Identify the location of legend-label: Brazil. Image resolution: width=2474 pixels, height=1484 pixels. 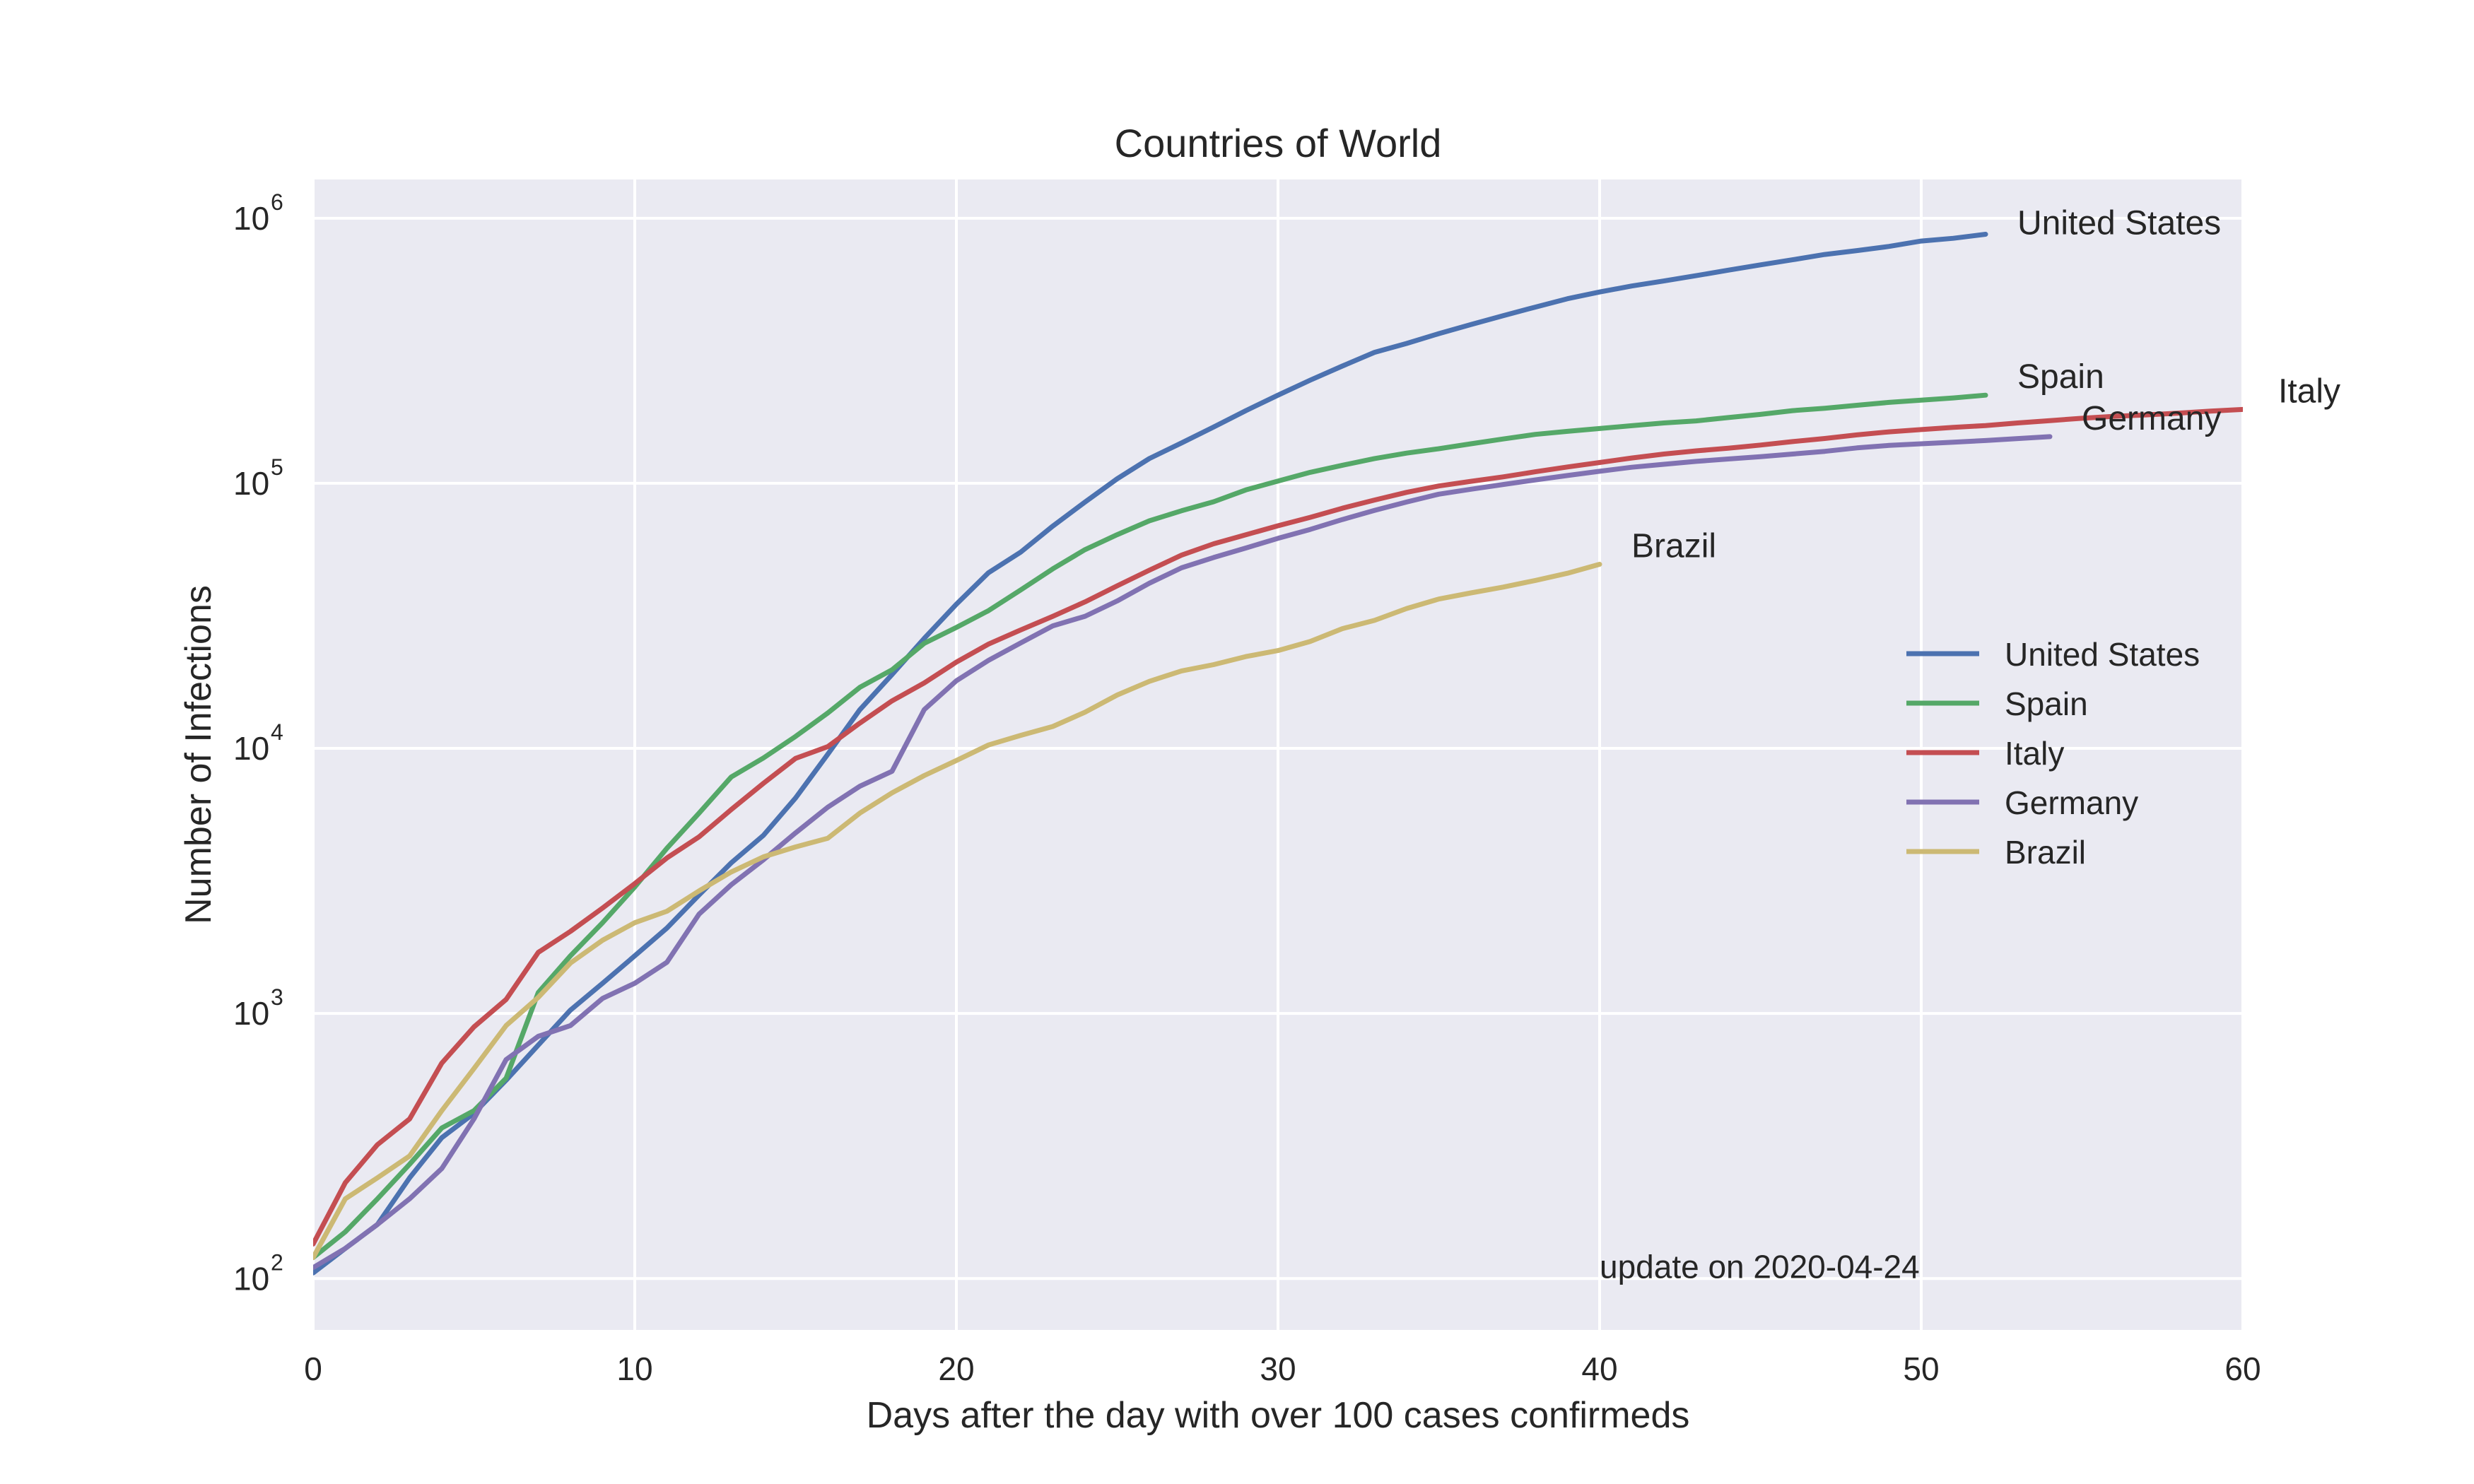
(2046, 852).